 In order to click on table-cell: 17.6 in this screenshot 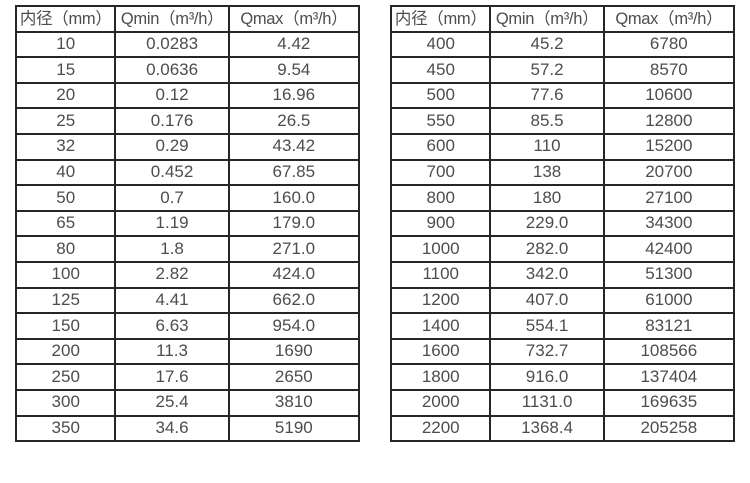, I will do `click(172, 377)`.